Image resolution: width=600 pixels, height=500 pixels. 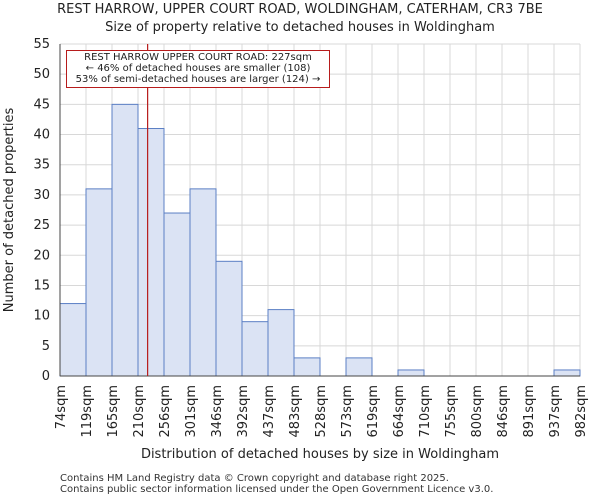 What do you see at coordinates (425, 411) in the screenshot?
I see `x-tick-label: 710sqm` at bounding box center [425, 411].